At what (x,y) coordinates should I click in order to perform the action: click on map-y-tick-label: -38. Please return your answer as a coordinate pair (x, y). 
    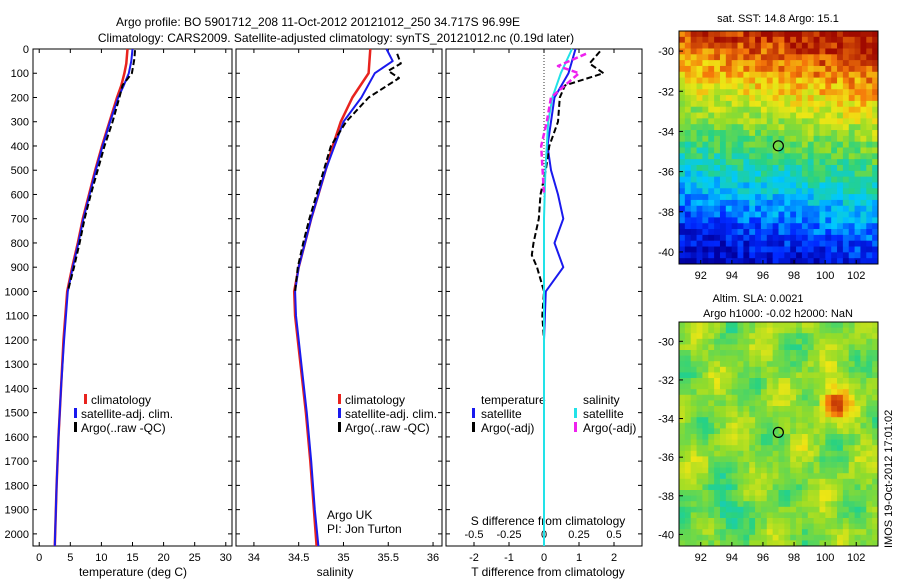
    Looking at the image, I should click on (666, 213).